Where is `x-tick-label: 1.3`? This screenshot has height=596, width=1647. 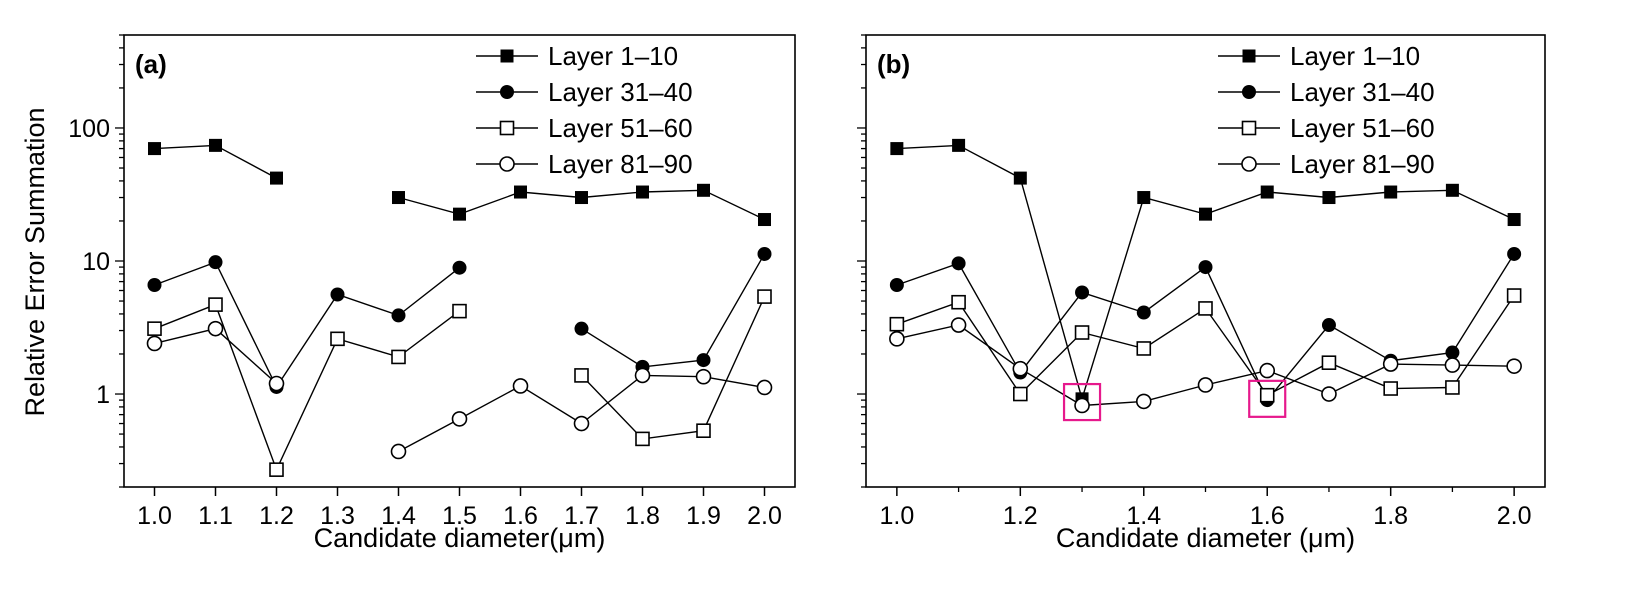
x-tick-label: 1.3 is located at coordinates (337, 516).